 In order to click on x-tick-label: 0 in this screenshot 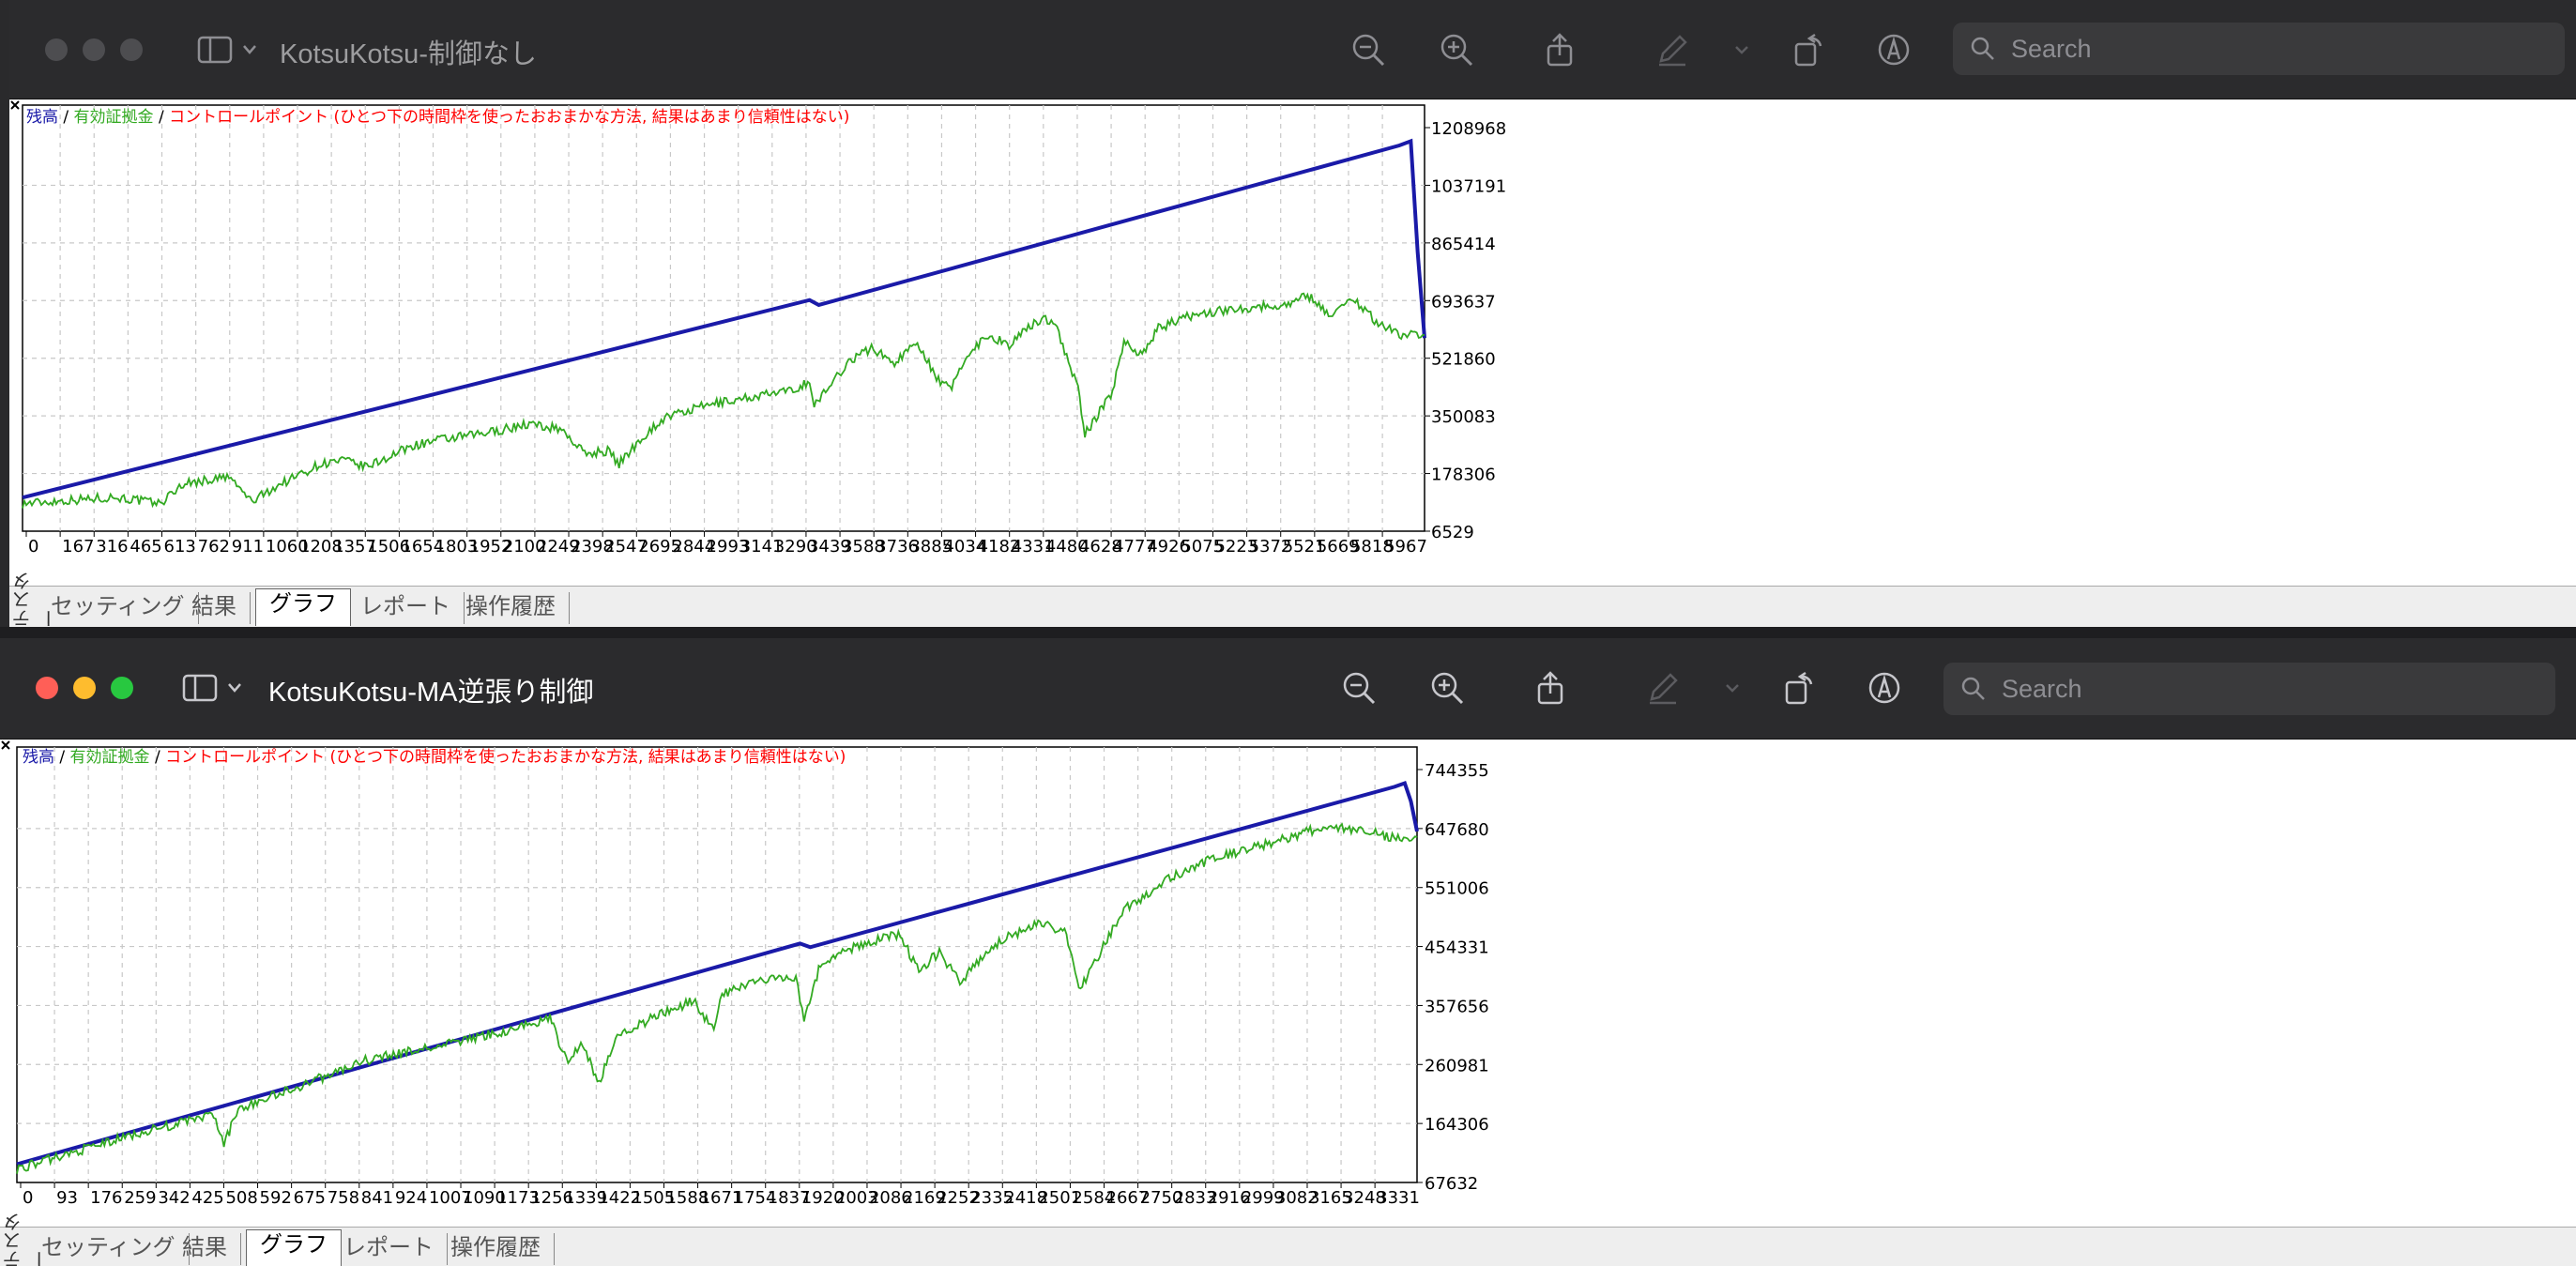, I will do `click(33, 547)`.